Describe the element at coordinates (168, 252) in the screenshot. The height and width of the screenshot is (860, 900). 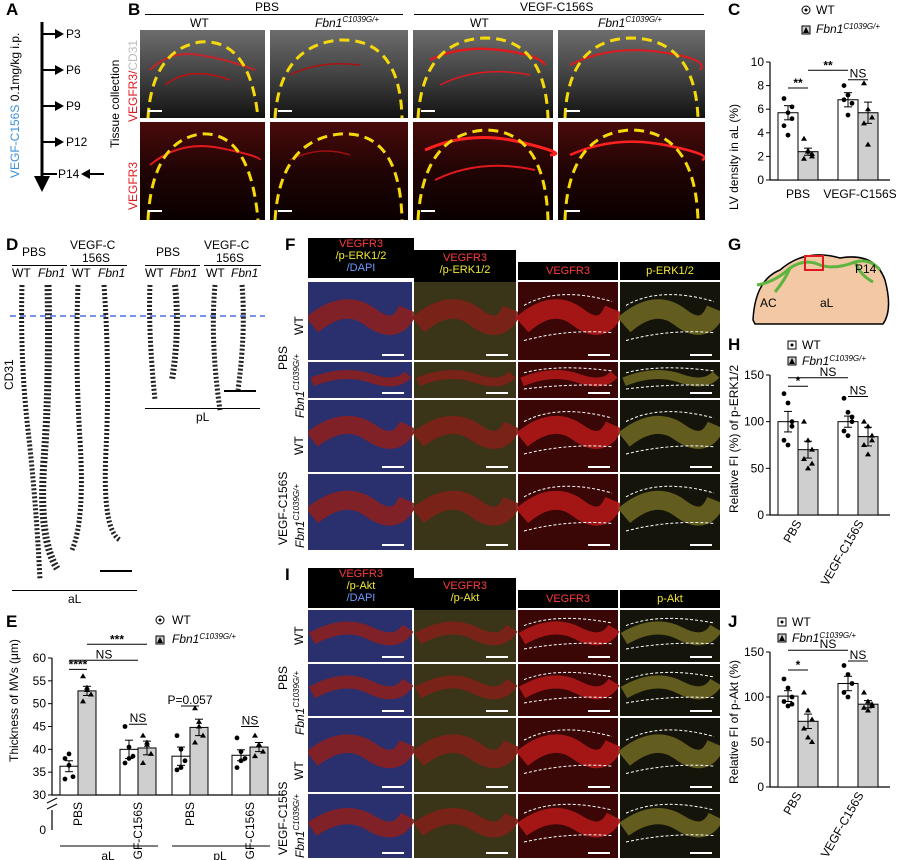
I see `d-group-pbs-pl: PBS` at that location.